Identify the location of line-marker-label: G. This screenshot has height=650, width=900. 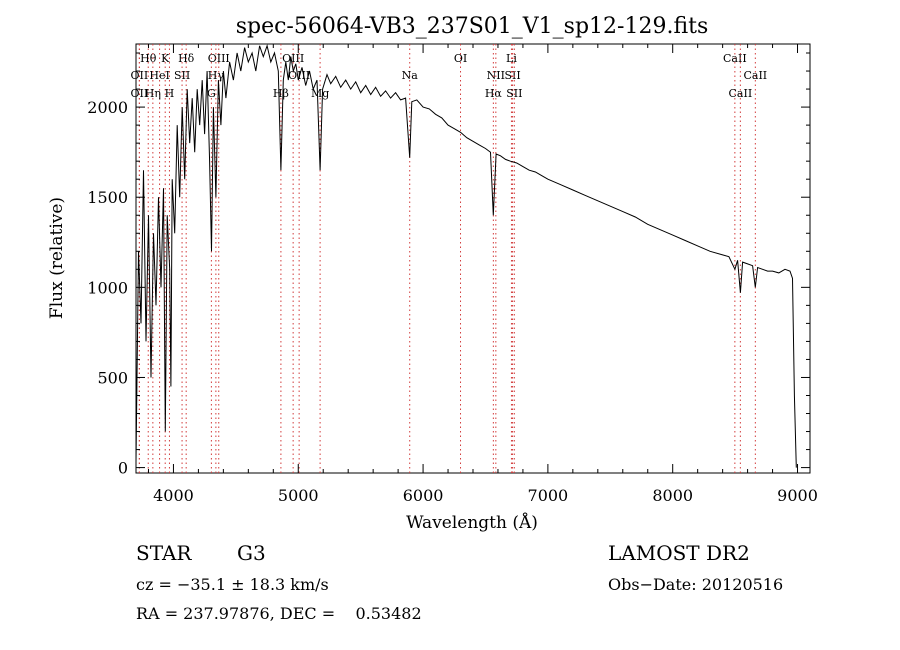
(211, 93).